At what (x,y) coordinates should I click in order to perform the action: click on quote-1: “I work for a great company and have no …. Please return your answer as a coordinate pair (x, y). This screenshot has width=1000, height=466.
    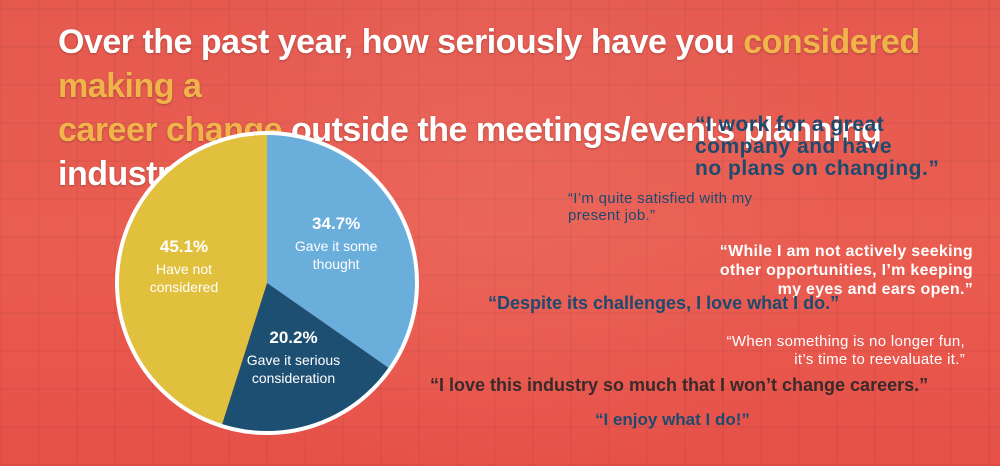
    Looking at the image, I should click on (817, 146).